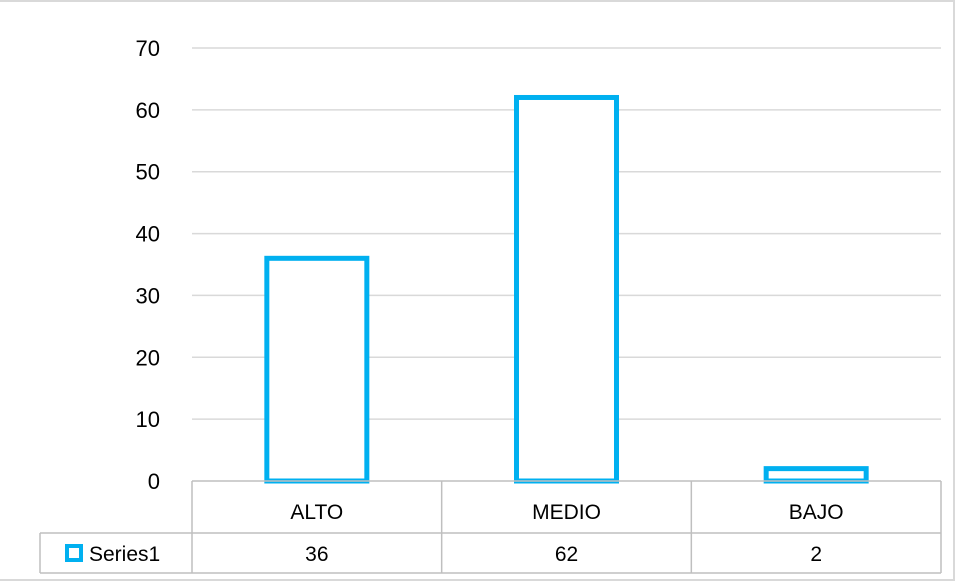 Image resolution: width=955 pixels, height=583 pixels. I want to click on legend-series-name: Series1, so click(124, 554).